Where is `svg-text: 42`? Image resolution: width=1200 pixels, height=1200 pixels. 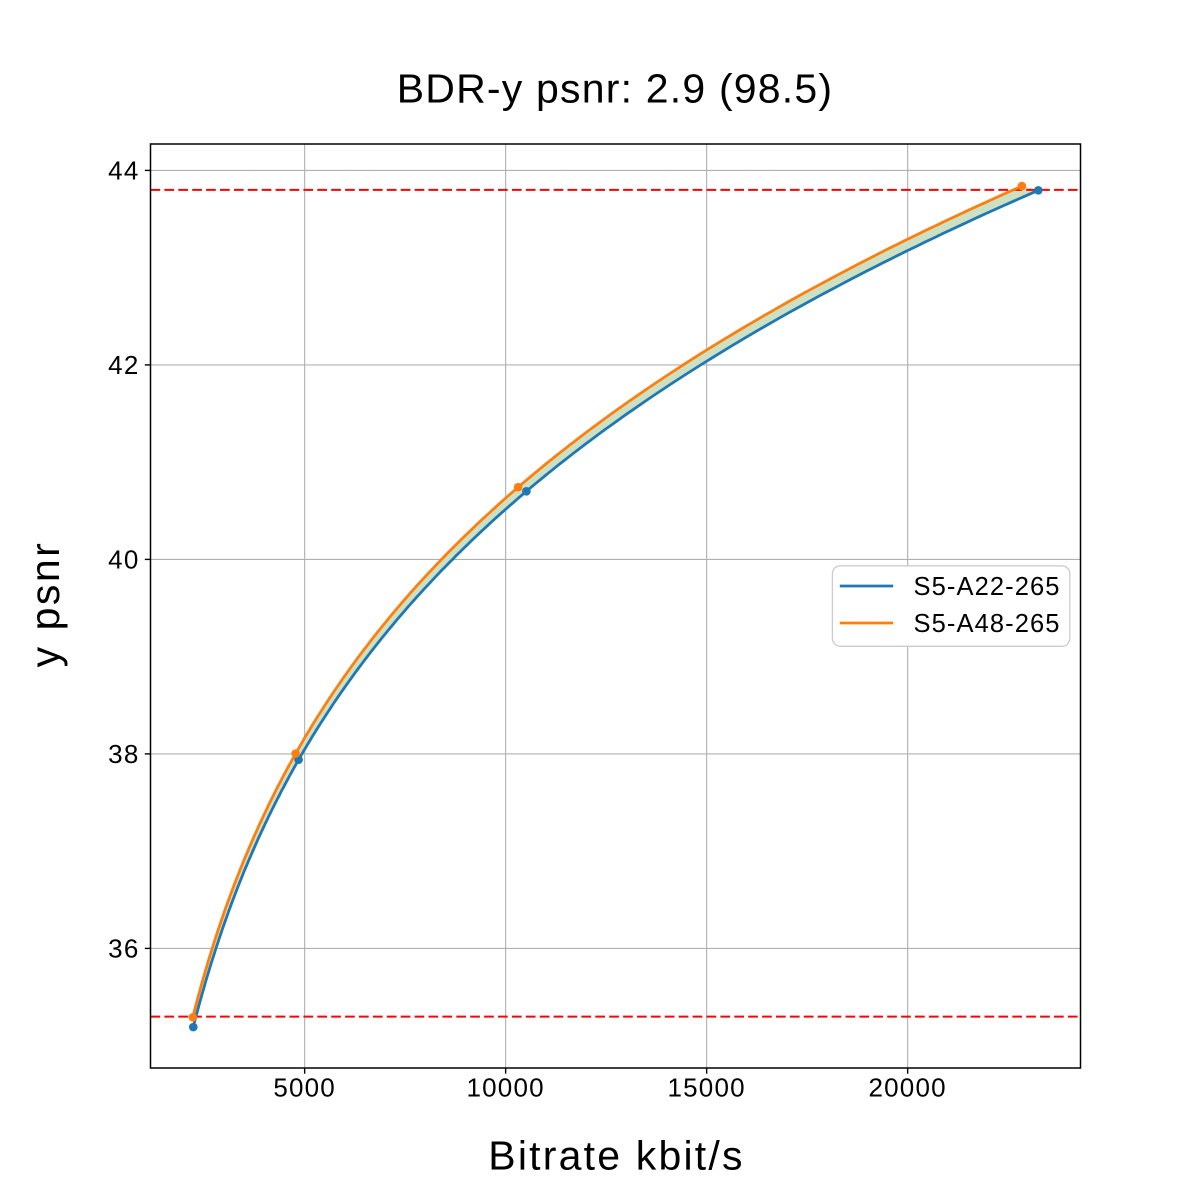
svg-text: 42 is located at coordinates (123, 365).